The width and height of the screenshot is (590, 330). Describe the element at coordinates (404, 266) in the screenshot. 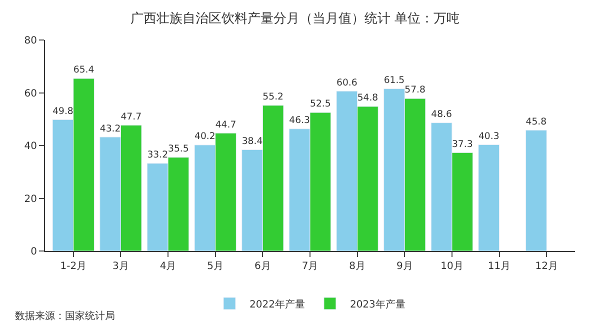

I see `x-tick-label: 9月` at that location.